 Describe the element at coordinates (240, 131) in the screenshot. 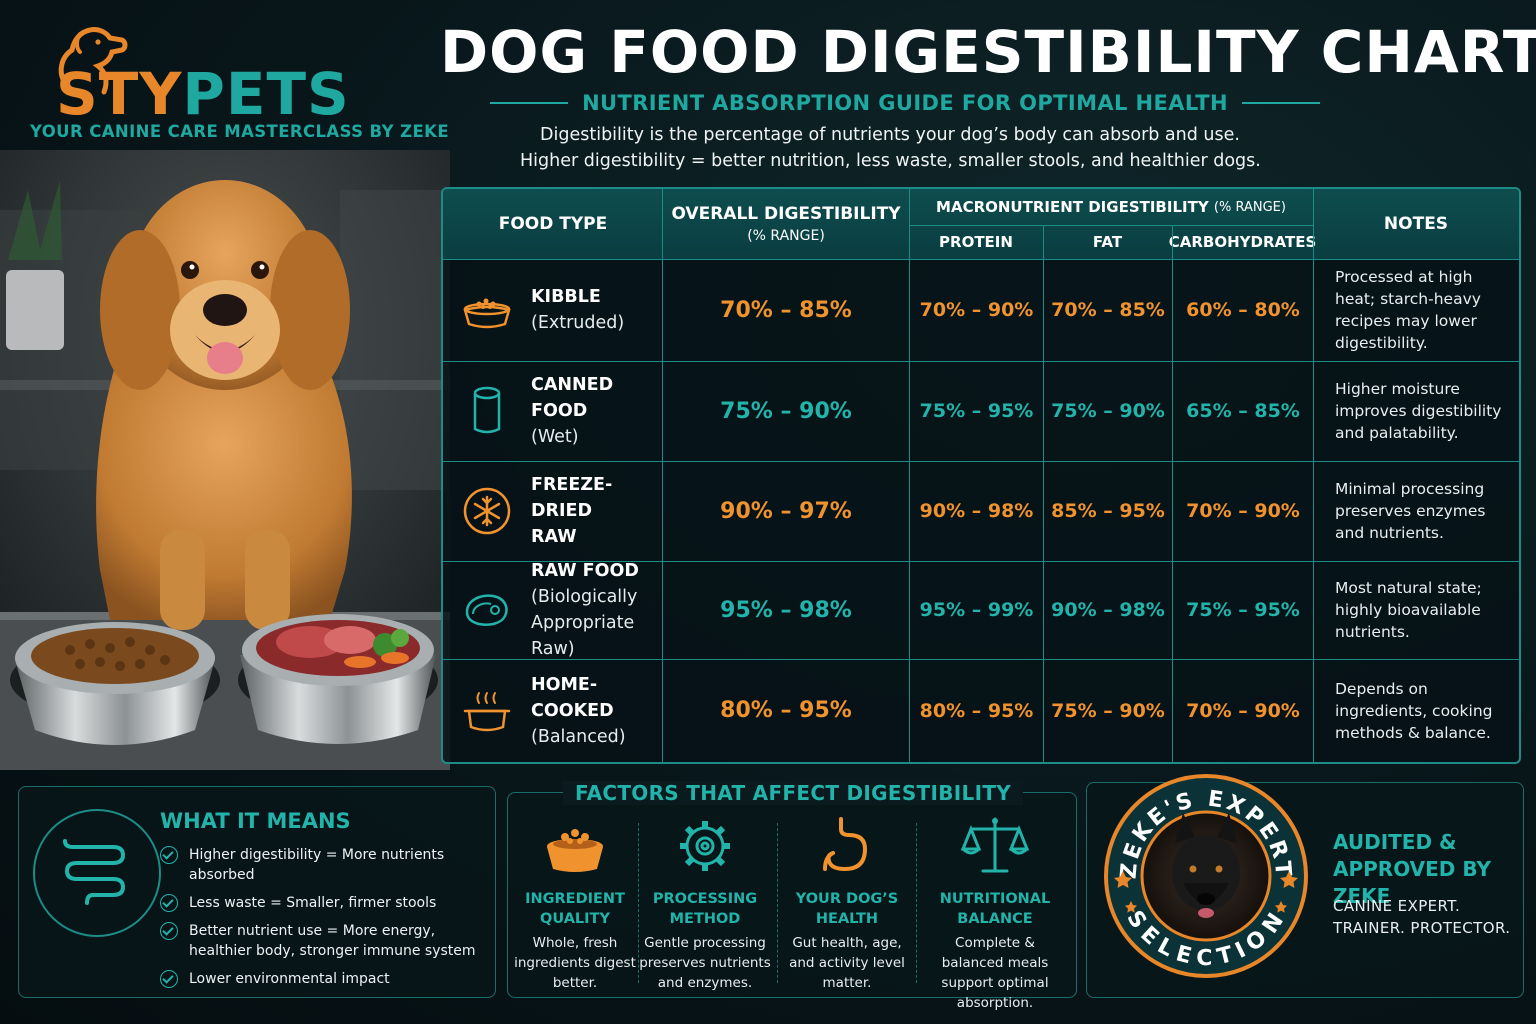

I see `brand-tagline: YOUR CANINE CARE MASTERCLASS BY ZEKE` at that location.